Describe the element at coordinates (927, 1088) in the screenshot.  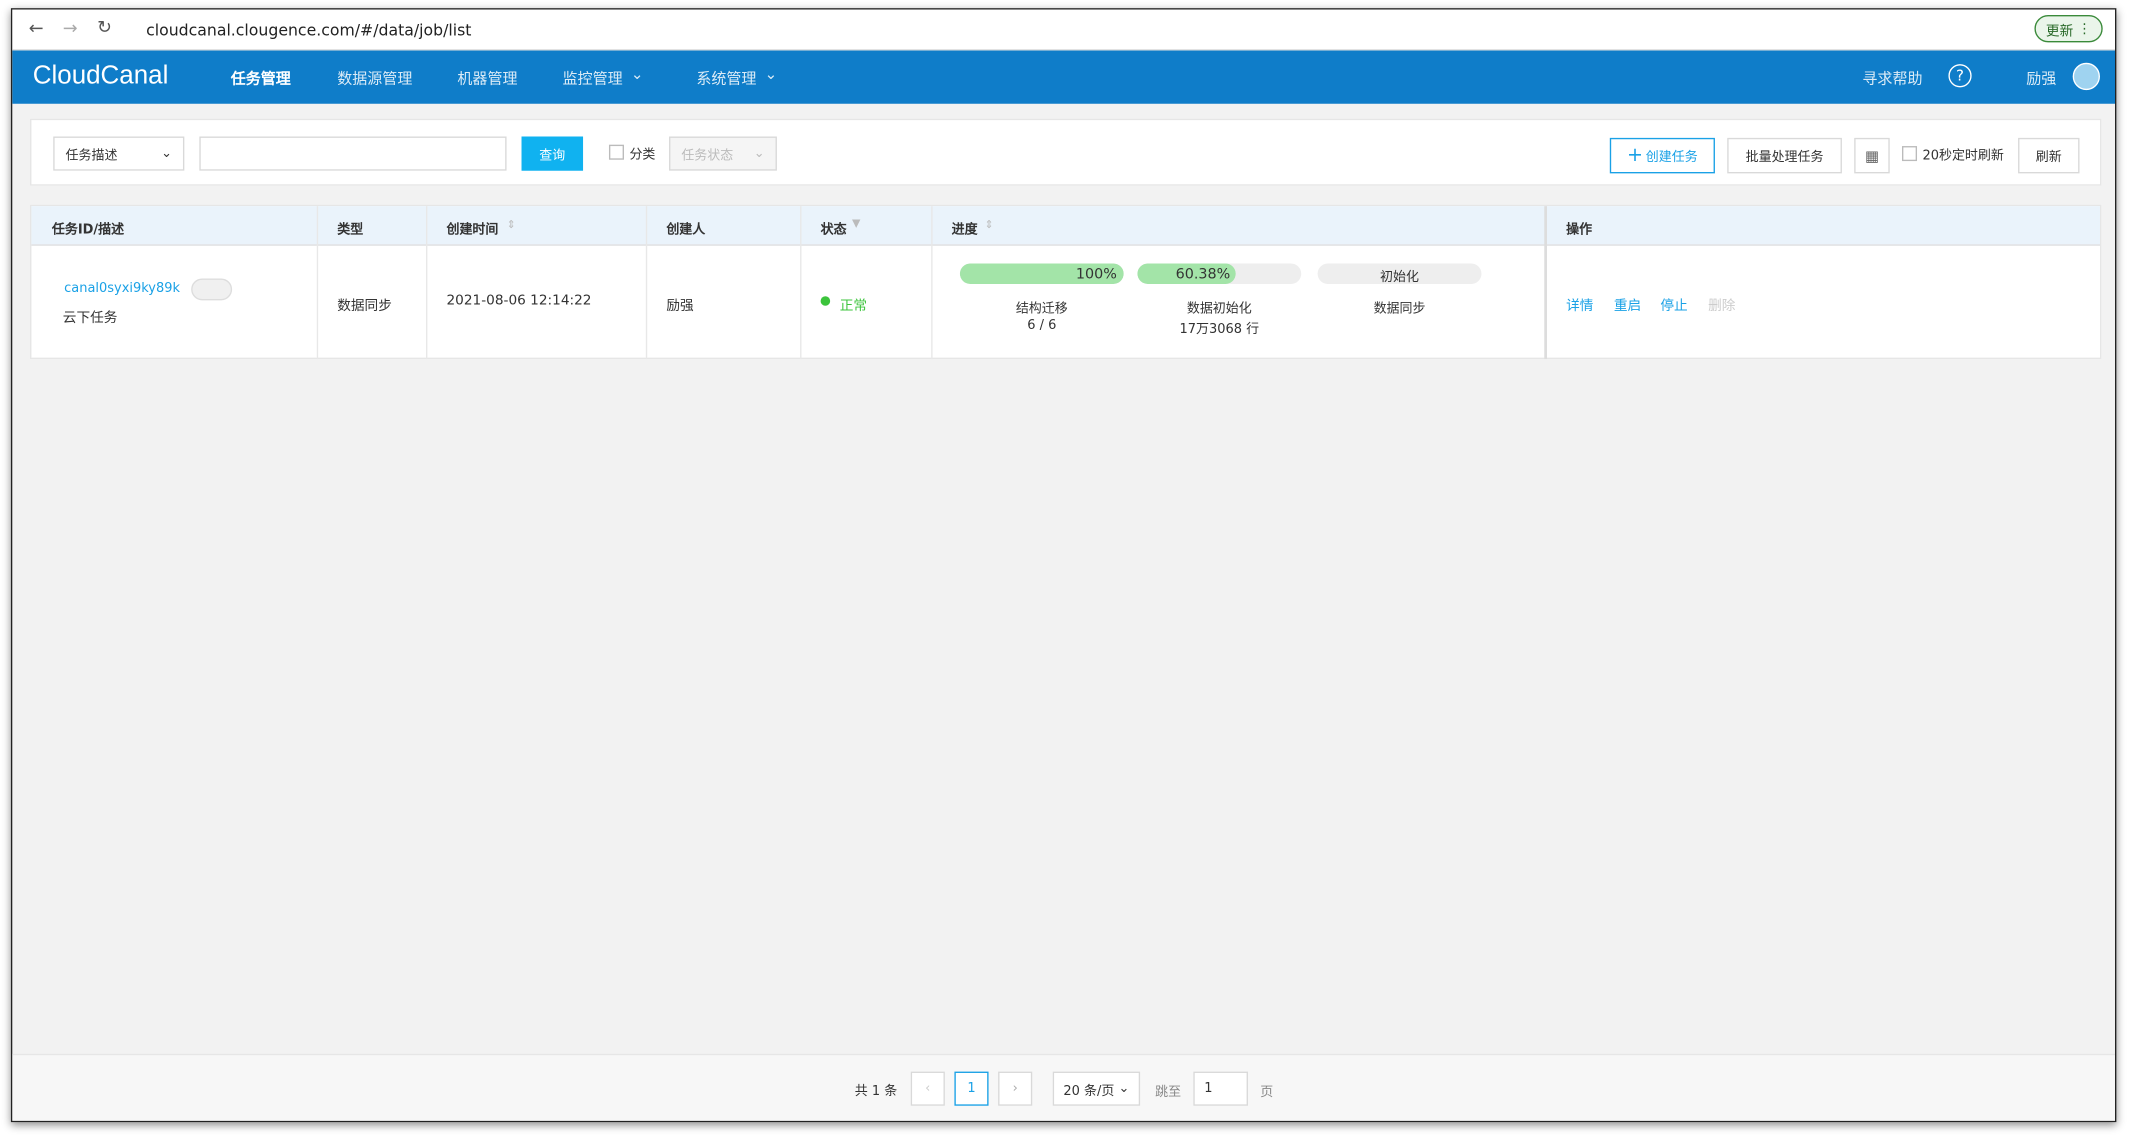
I see `prev-page: ‹` at that location.